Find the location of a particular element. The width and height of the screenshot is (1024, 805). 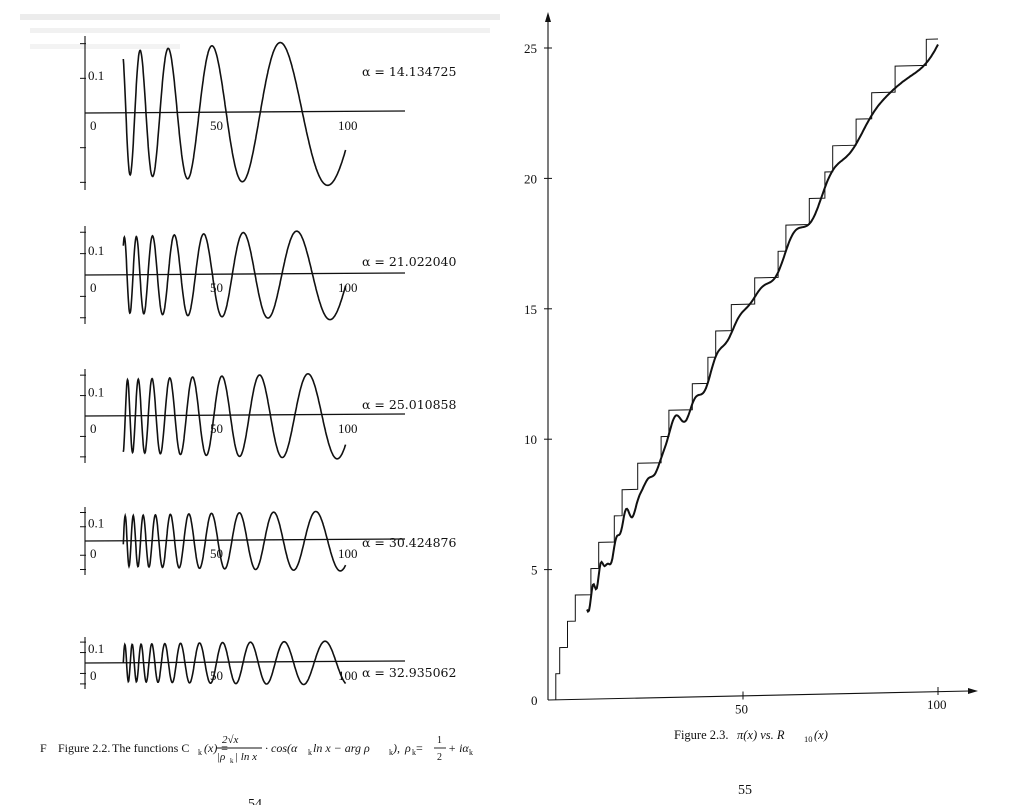

oscillation-panel: 0.10 50 100 α = 32.935062 is located at coordinates (268, 663).